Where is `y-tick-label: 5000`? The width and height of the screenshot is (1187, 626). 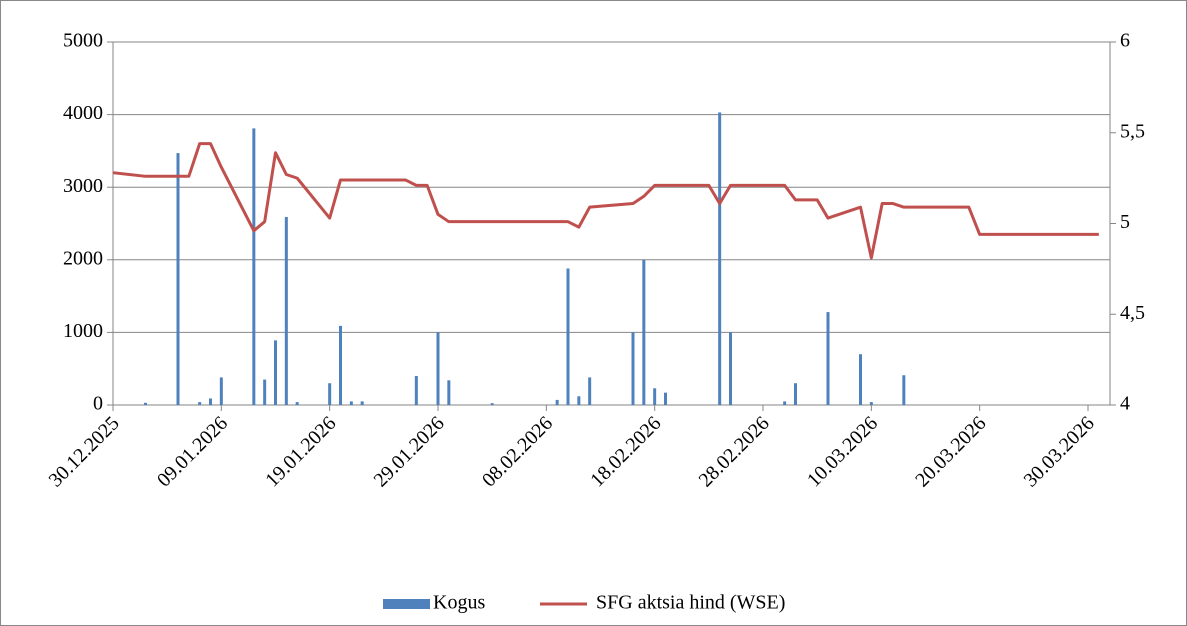
y-tick-label: 5000 is located at coordinates (83, 41).